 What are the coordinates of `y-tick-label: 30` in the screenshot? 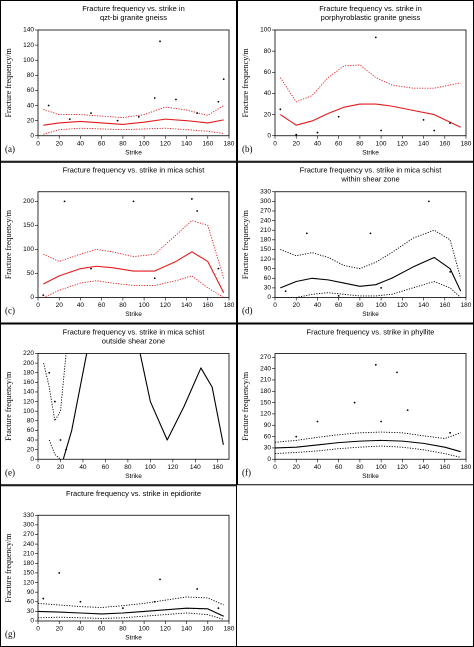 It's located at (268, 288).